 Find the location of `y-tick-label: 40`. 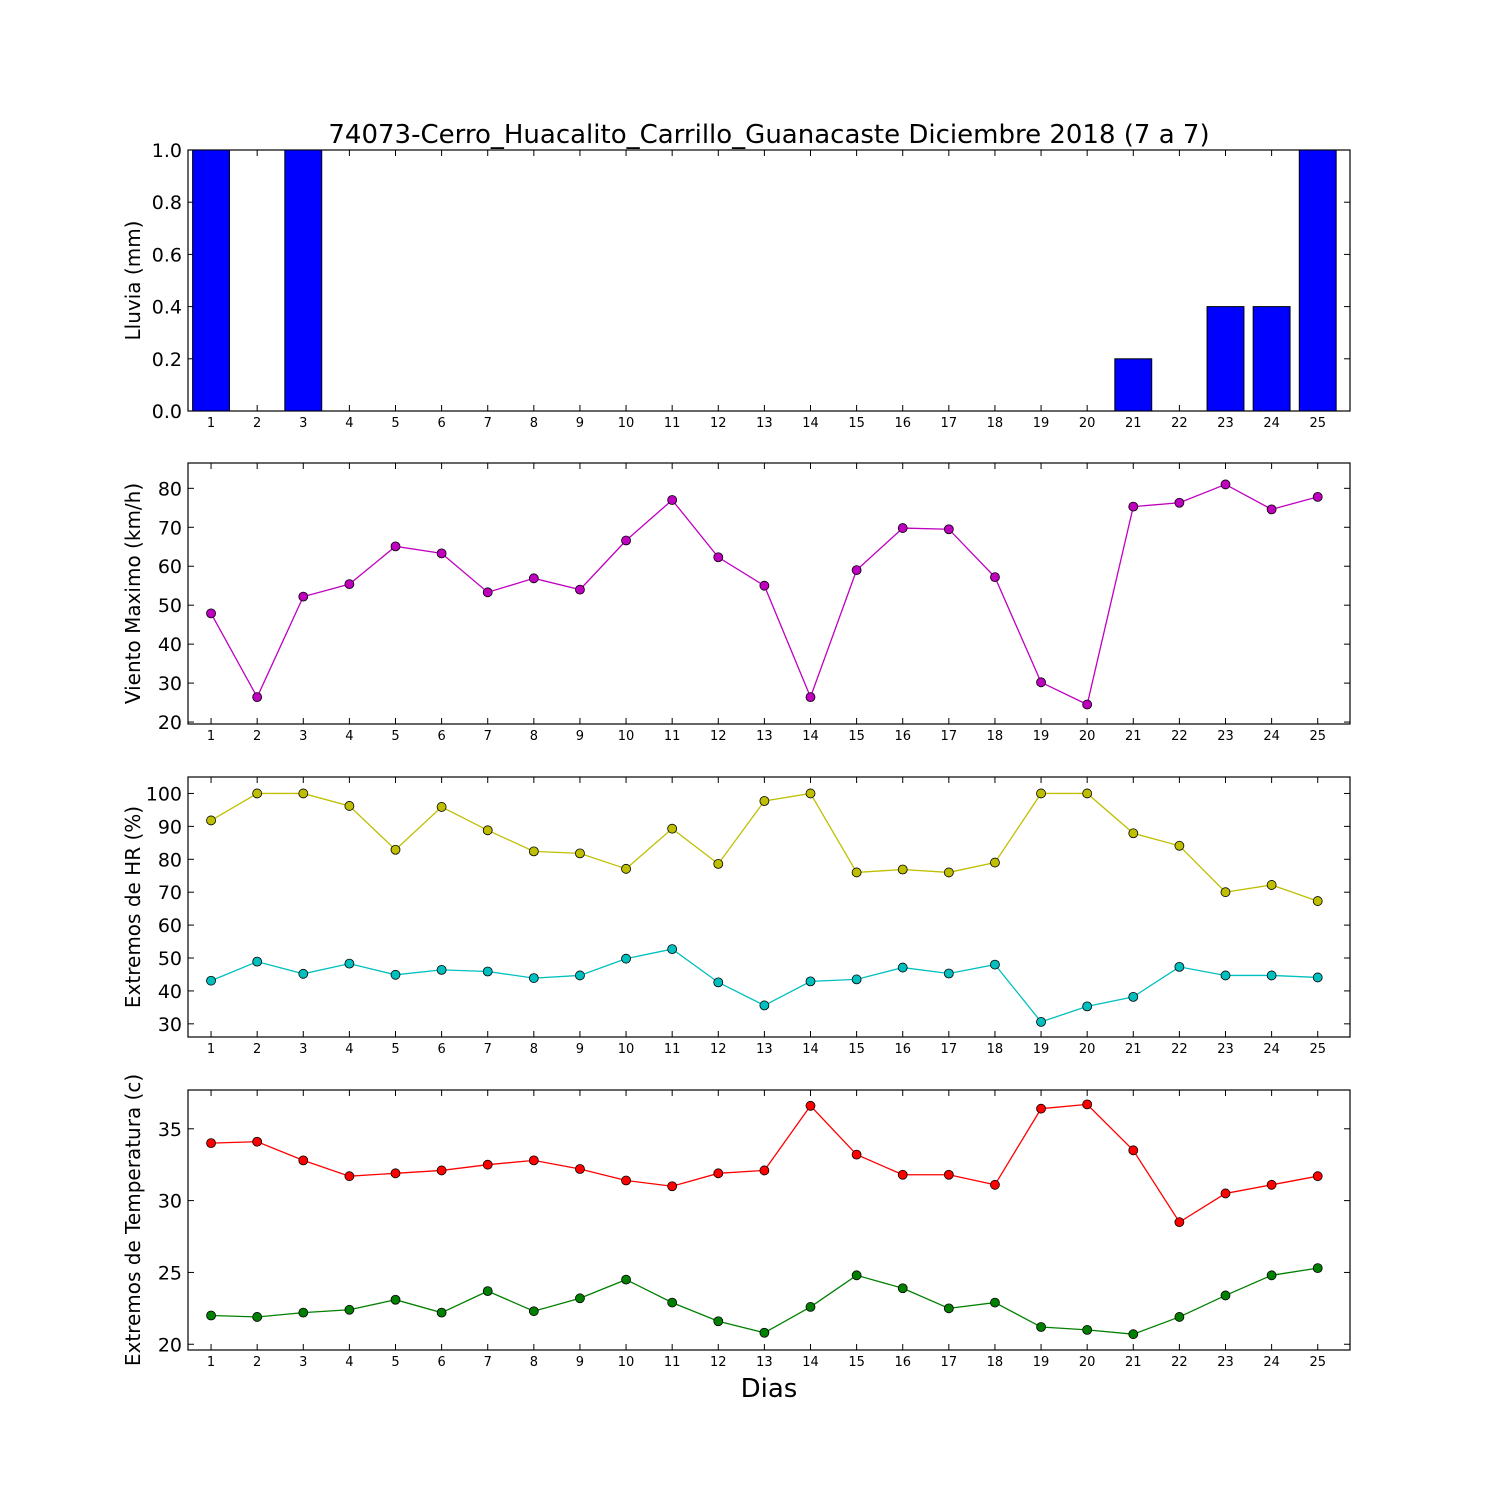

y-tick-label: 40 is located at coordinates (170, 645).